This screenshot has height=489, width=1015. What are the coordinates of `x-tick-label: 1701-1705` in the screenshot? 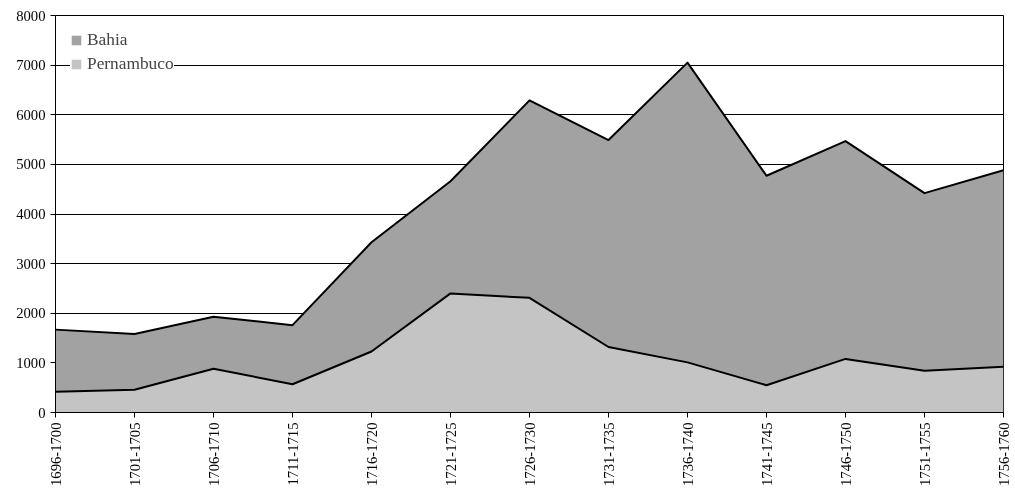 It's located at (134, 454).